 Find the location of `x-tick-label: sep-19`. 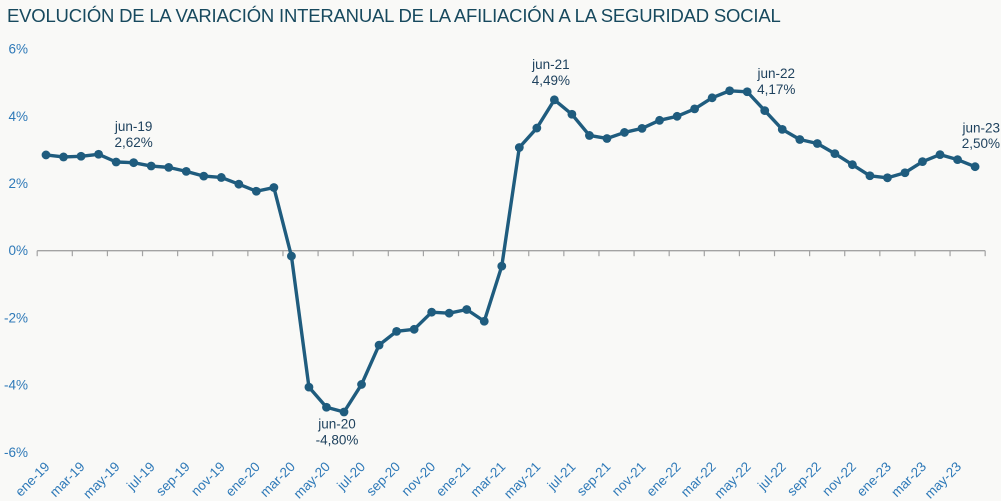

x-tick-label: sep-19 is located at coordinates (173, 479).